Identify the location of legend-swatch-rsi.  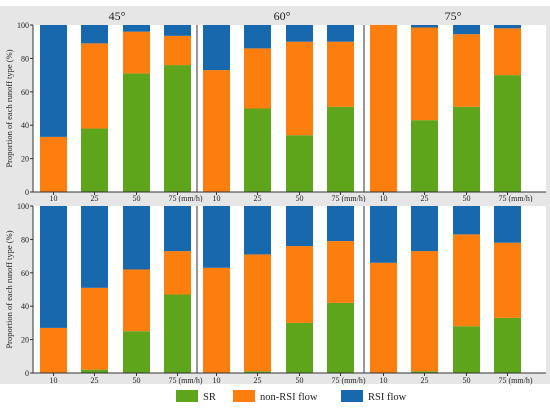
(352, 396).